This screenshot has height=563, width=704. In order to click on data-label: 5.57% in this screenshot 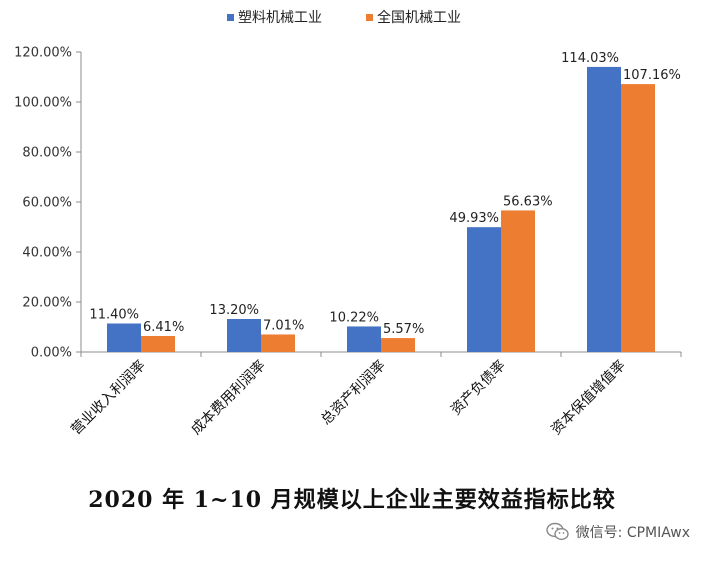, I will do `click(403, 329)`.